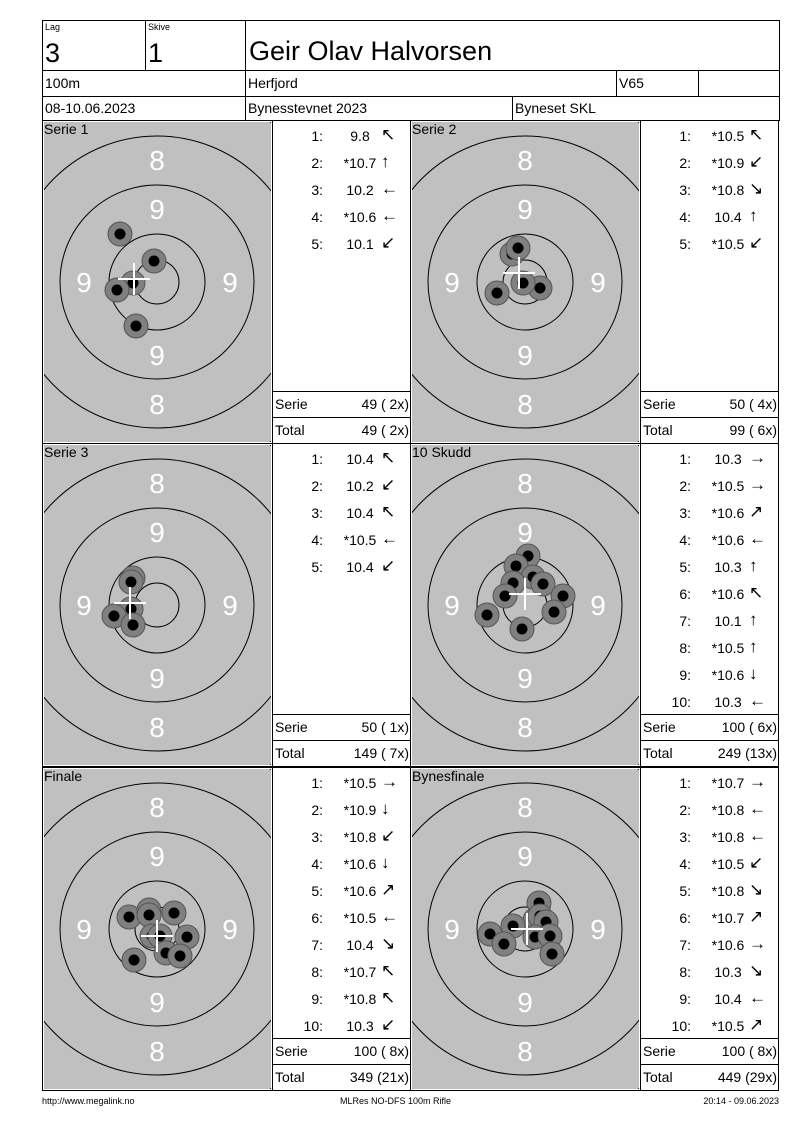 The image size is (800, 1130). I want to click on direction-arrow-ne-icon: ↗, so click(756, 1024).